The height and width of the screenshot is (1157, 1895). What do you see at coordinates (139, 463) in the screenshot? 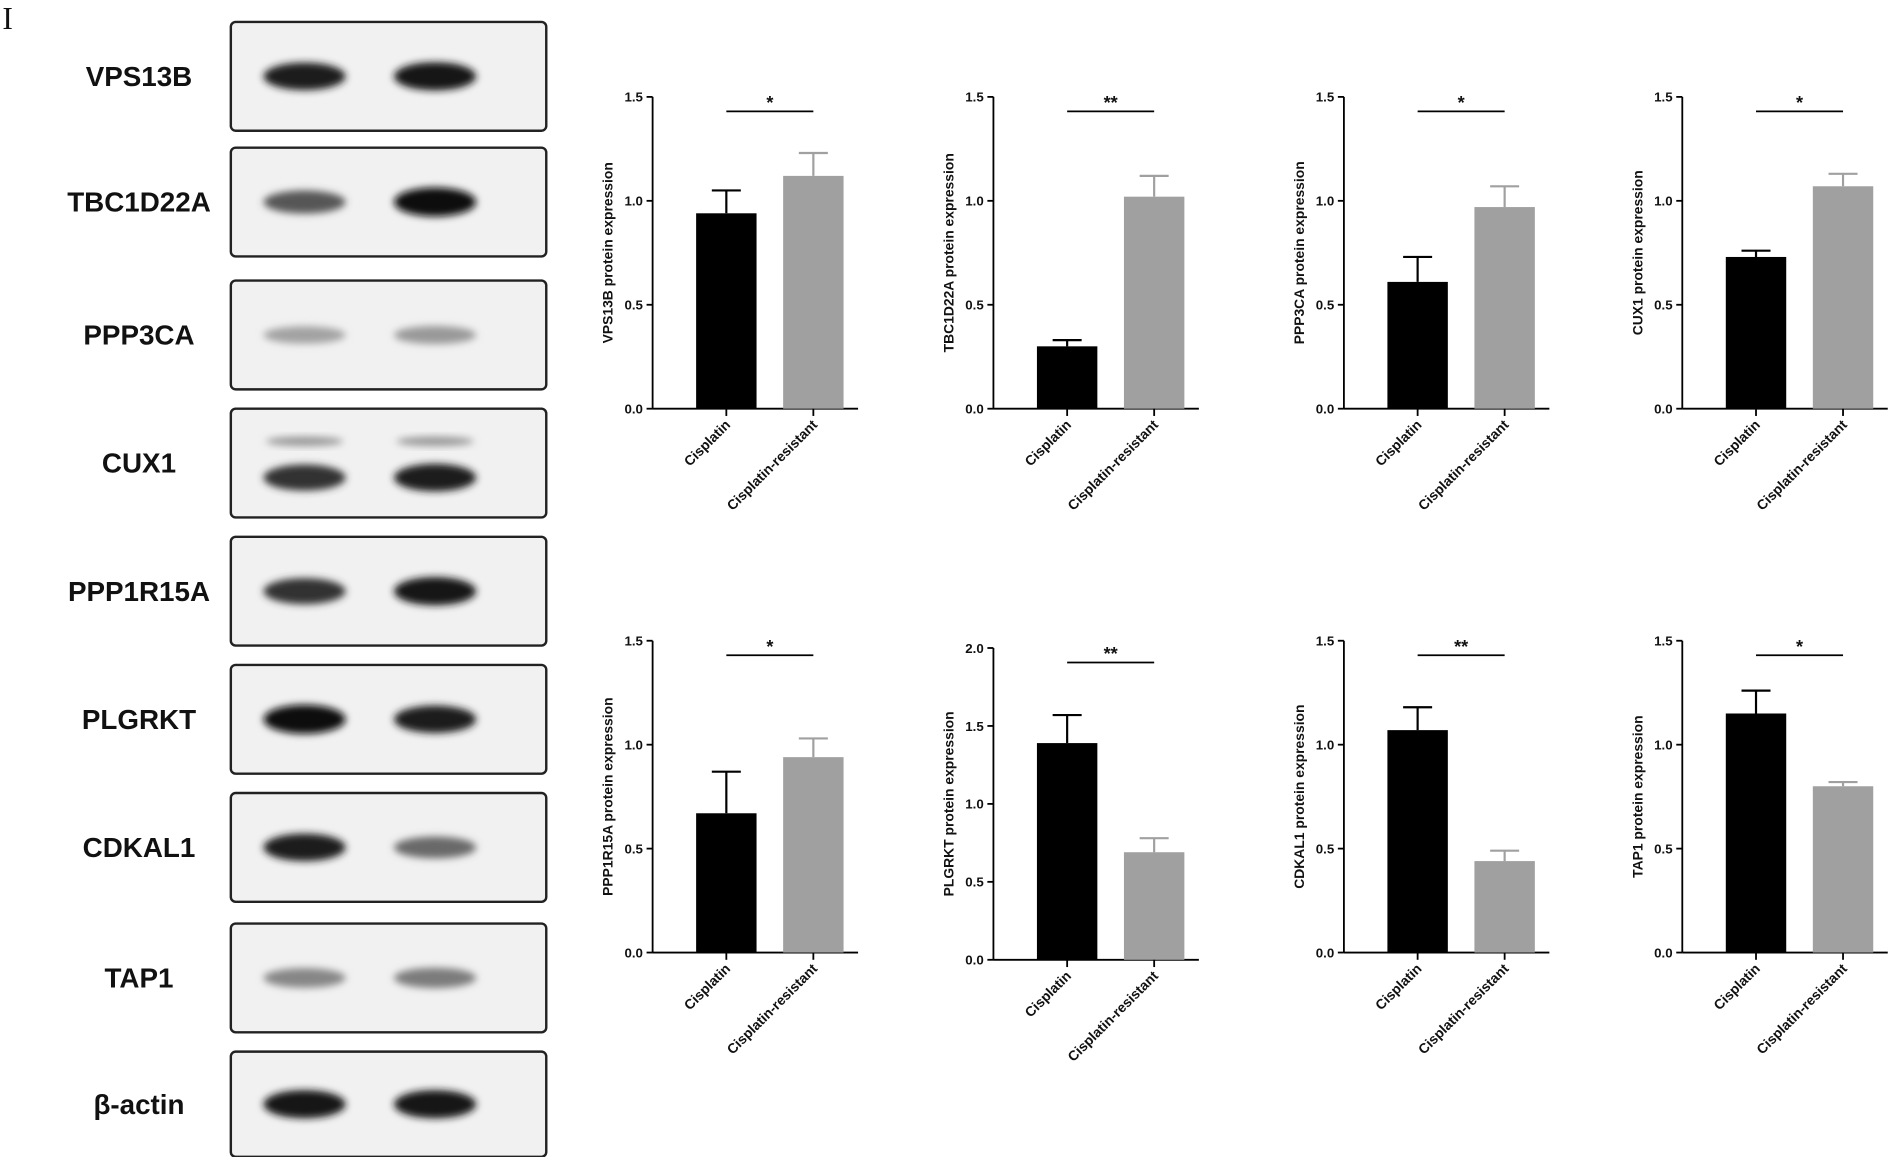
I see `blot-label: CUX1` at bounding box center [139, 463].